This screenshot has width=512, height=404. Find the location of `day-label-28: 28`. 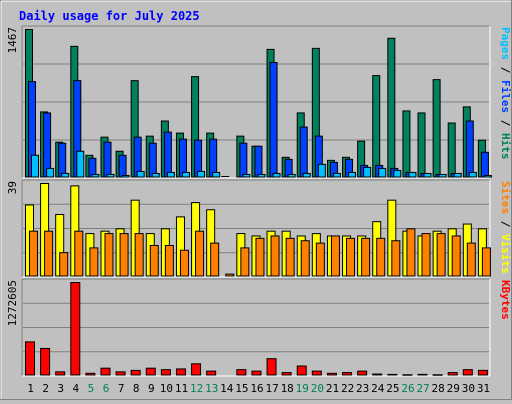

day-label-28: 28 is located at coordinates (438, 388).